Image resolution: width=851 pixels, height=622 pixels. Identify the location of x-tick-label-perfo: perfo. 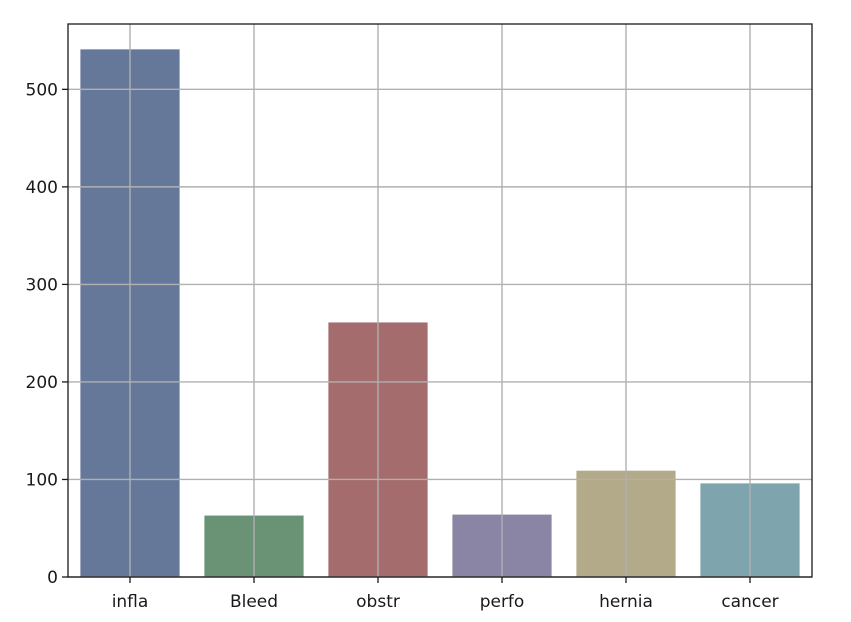
(502, 602).